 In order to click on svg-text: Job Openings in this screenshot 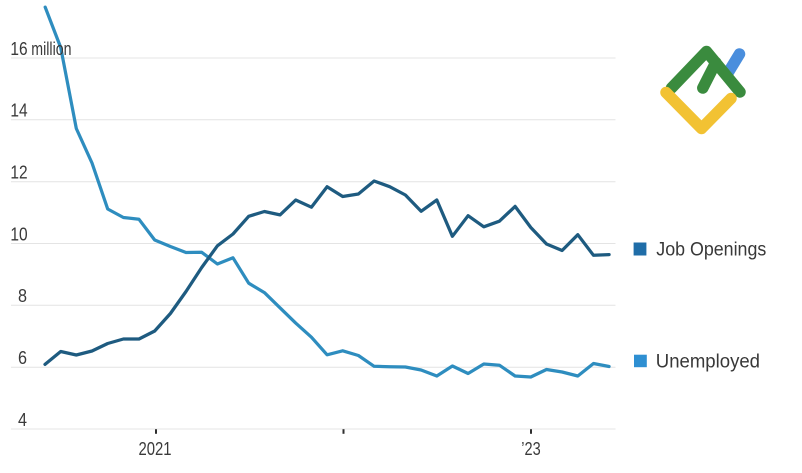, I will do `click(711, 249)`.